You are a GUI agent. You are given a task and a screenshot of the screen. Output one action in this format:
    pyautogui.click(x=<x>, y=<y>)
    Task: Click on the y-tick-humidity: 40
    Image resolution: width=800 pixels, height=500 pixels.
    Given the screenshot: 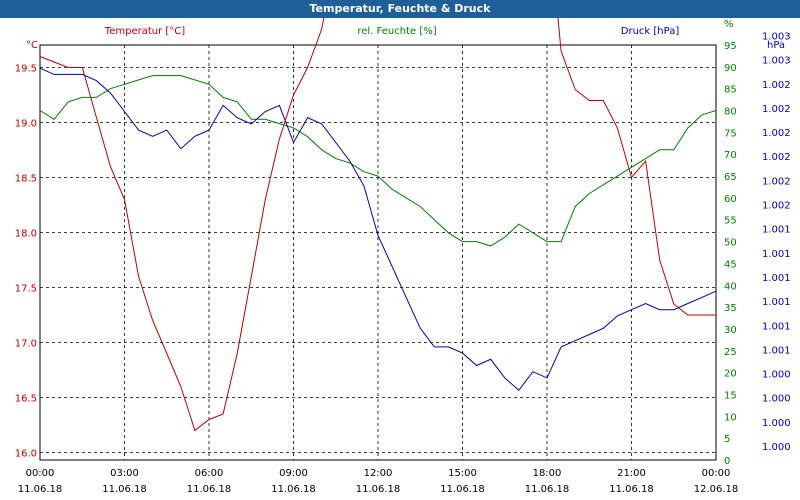 What is the action you would take?
    pyautogui.click(x=730, y=286)
    